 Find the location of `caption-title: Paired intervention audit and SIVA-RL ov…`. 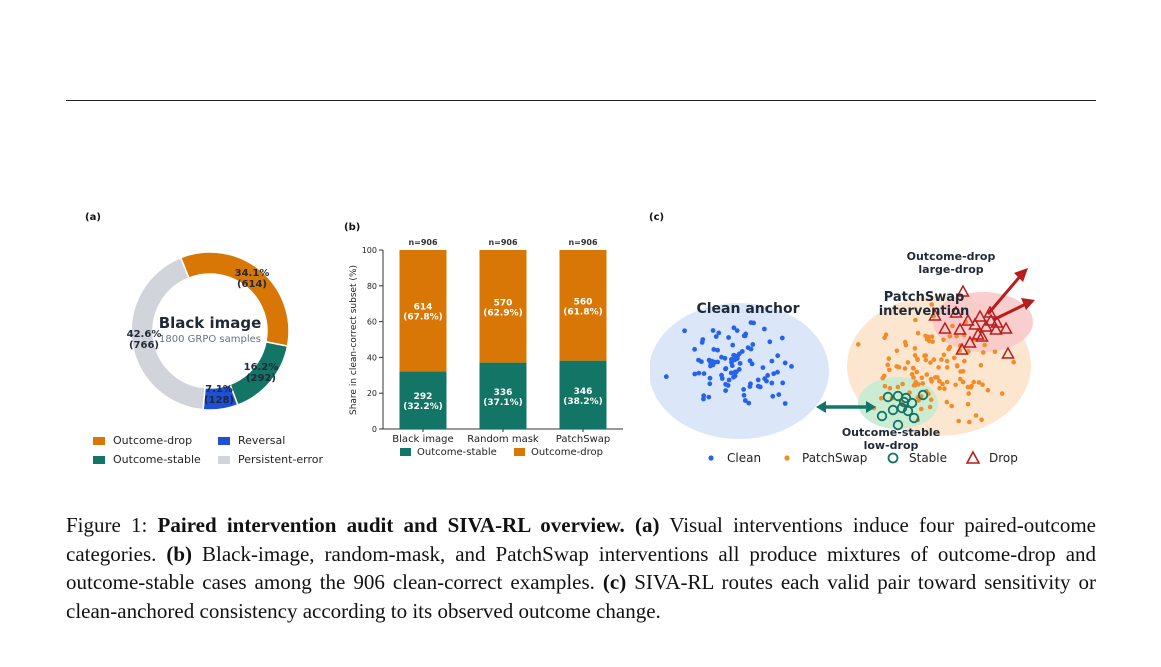

caption-title: Paired intervention audit and SIVA-RL ov… is located at coordinates (391, 525).